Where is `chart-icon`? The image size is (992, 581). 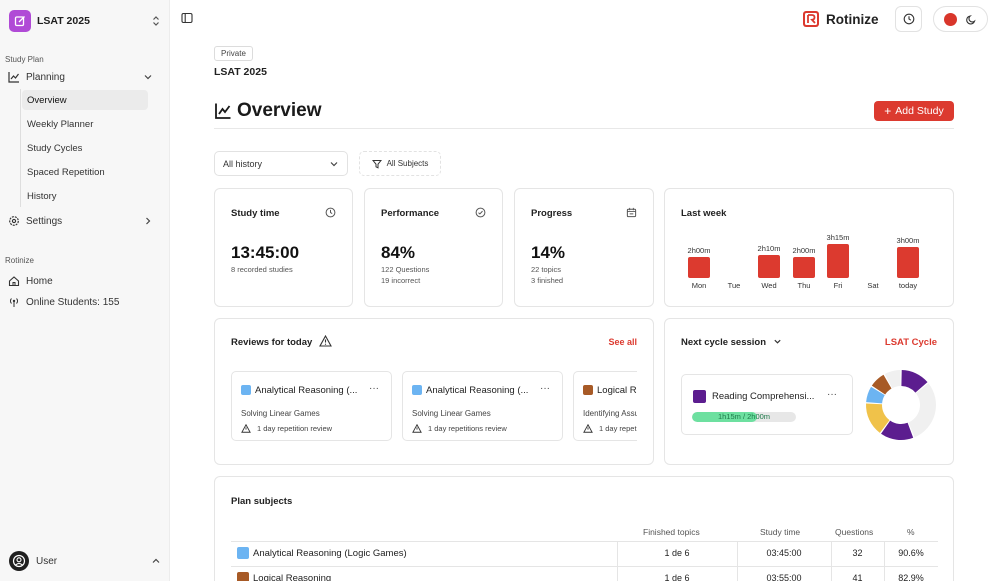
chart-icon is located at coordinates (223, 111).